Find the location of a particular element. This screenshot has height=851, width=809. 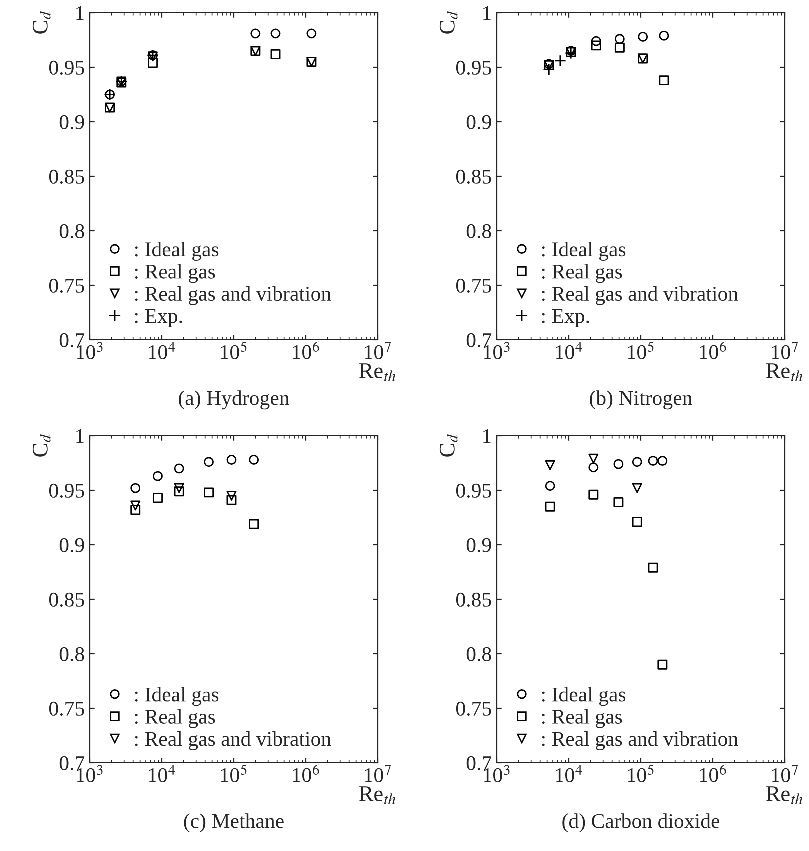

text: (a) Hydrogen is located at coordinates (234, 400).